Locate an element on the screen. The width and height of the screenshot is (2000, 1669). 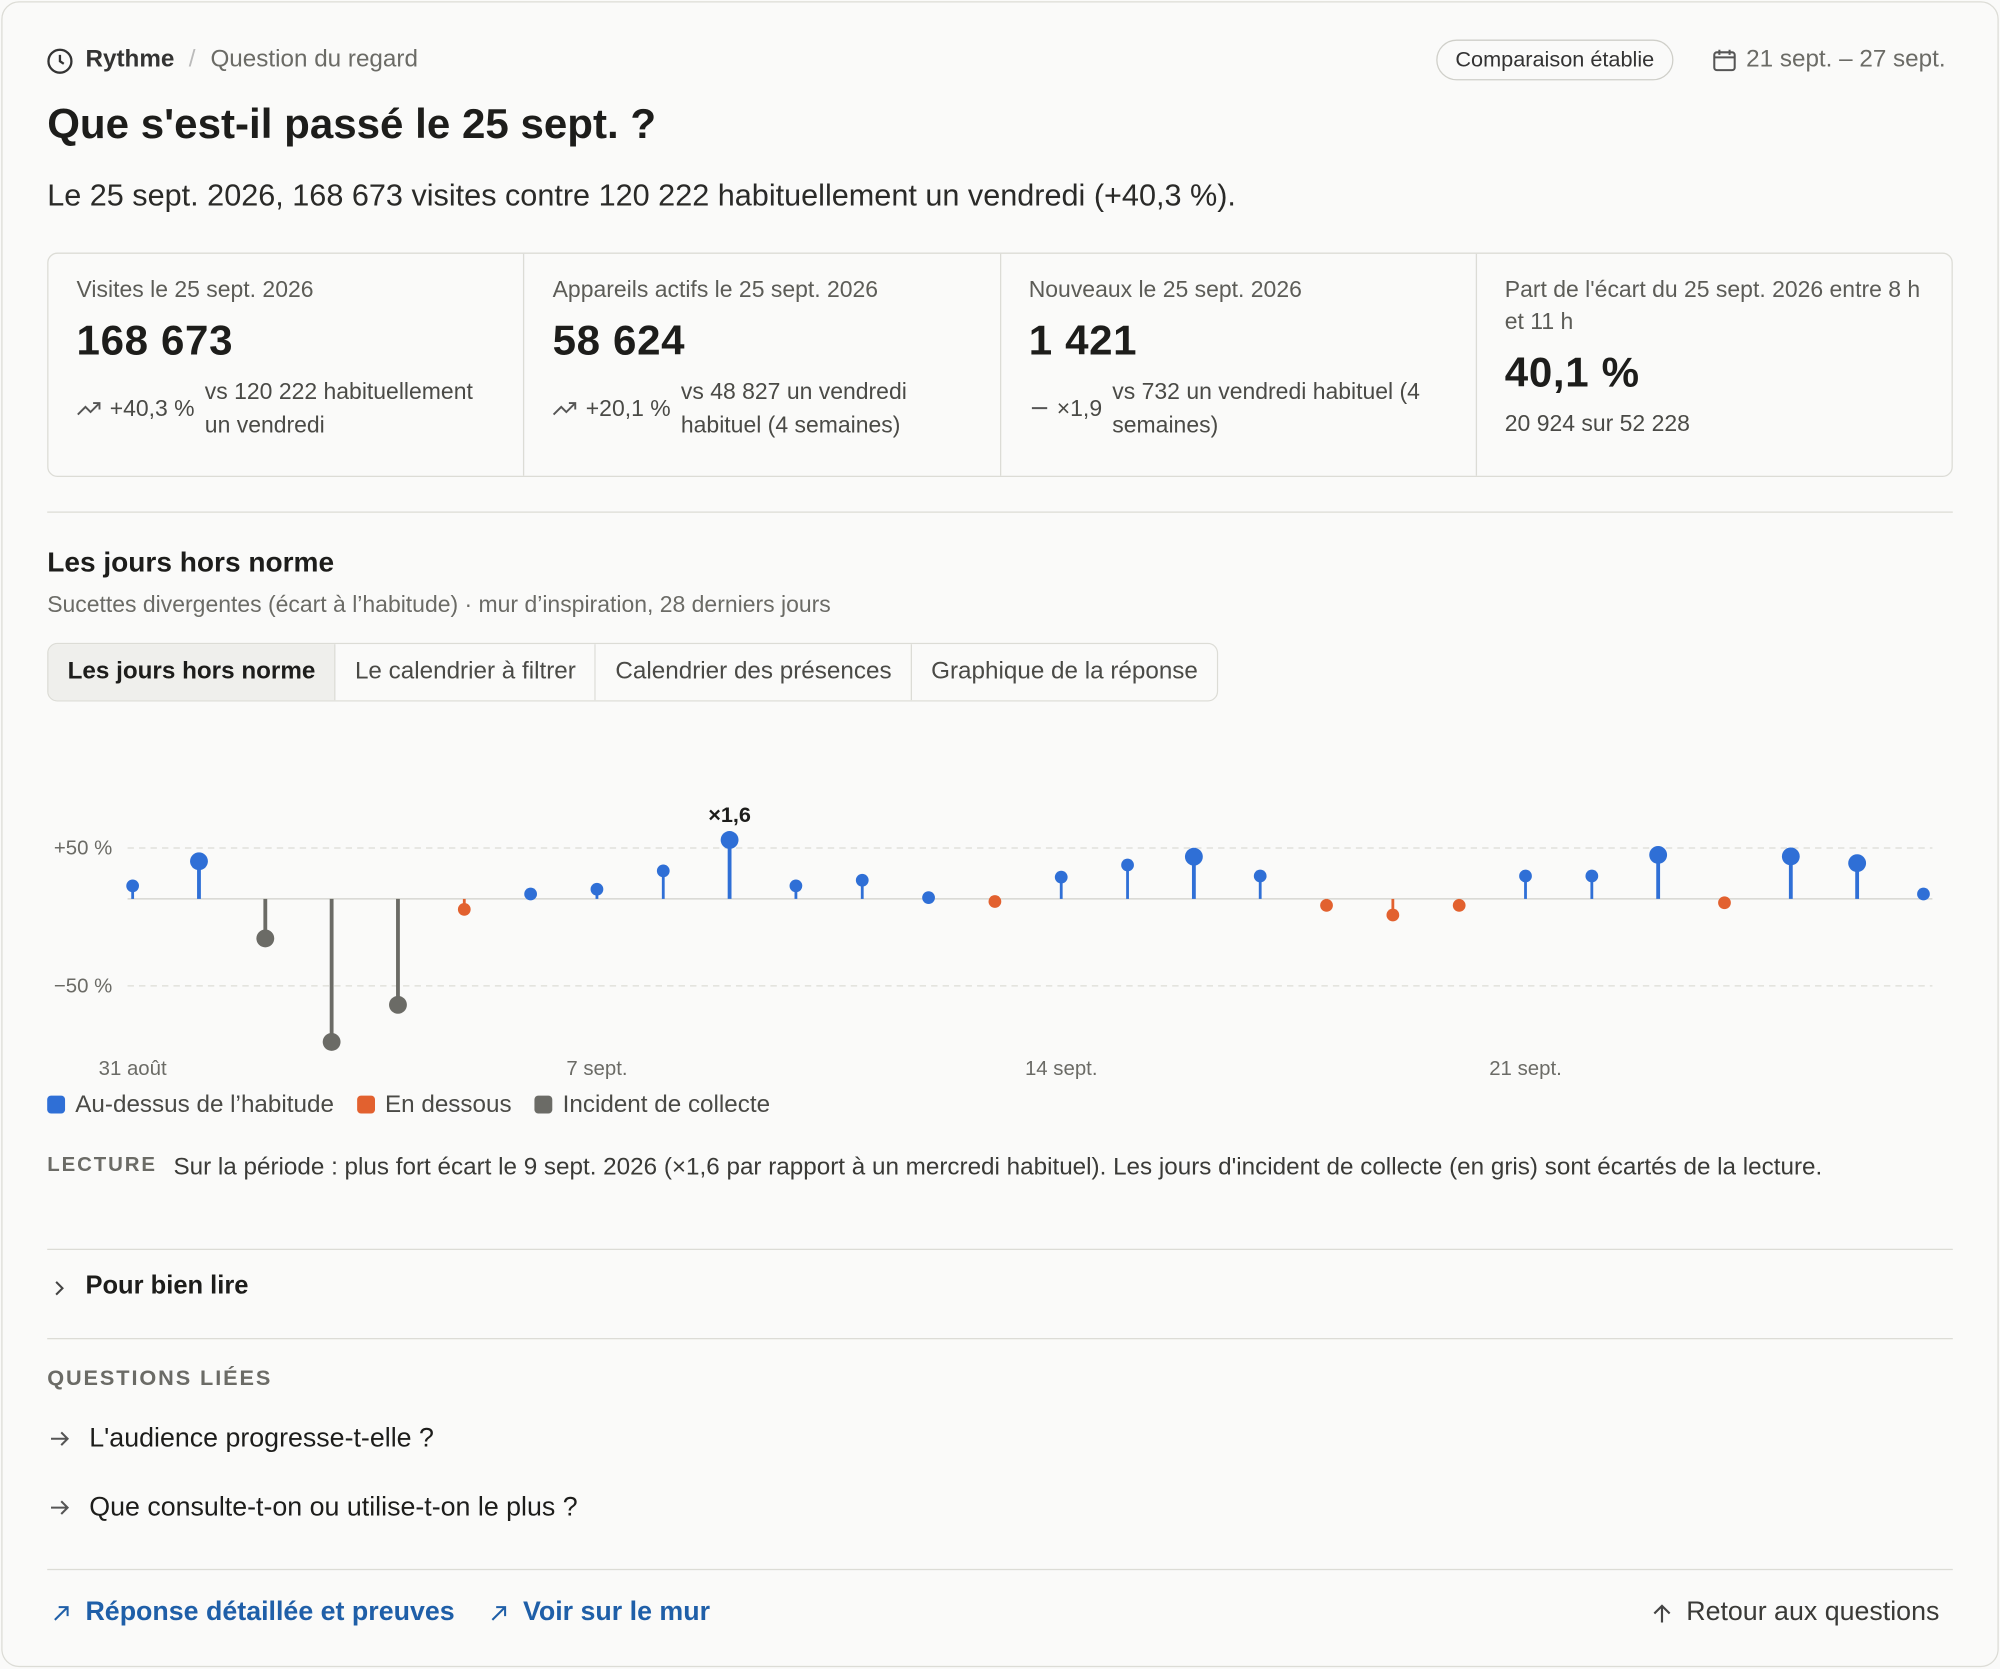
up-arrow-icon is located at coordinates (1662, 1613).